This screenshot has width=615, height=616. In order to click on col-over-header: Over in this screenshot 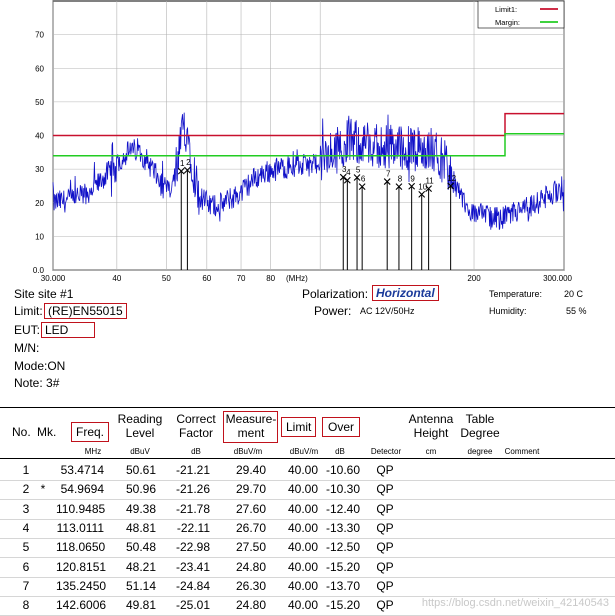, I will do `click(341, 427)`.